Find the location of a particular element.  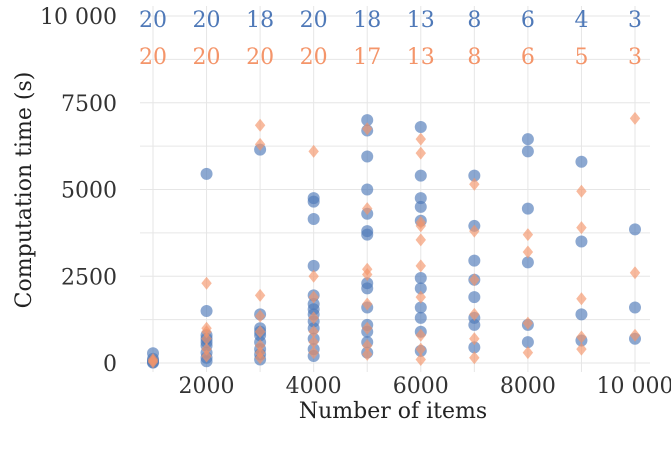

x-tick-label: 2000 is located at coordinates (207, 386).